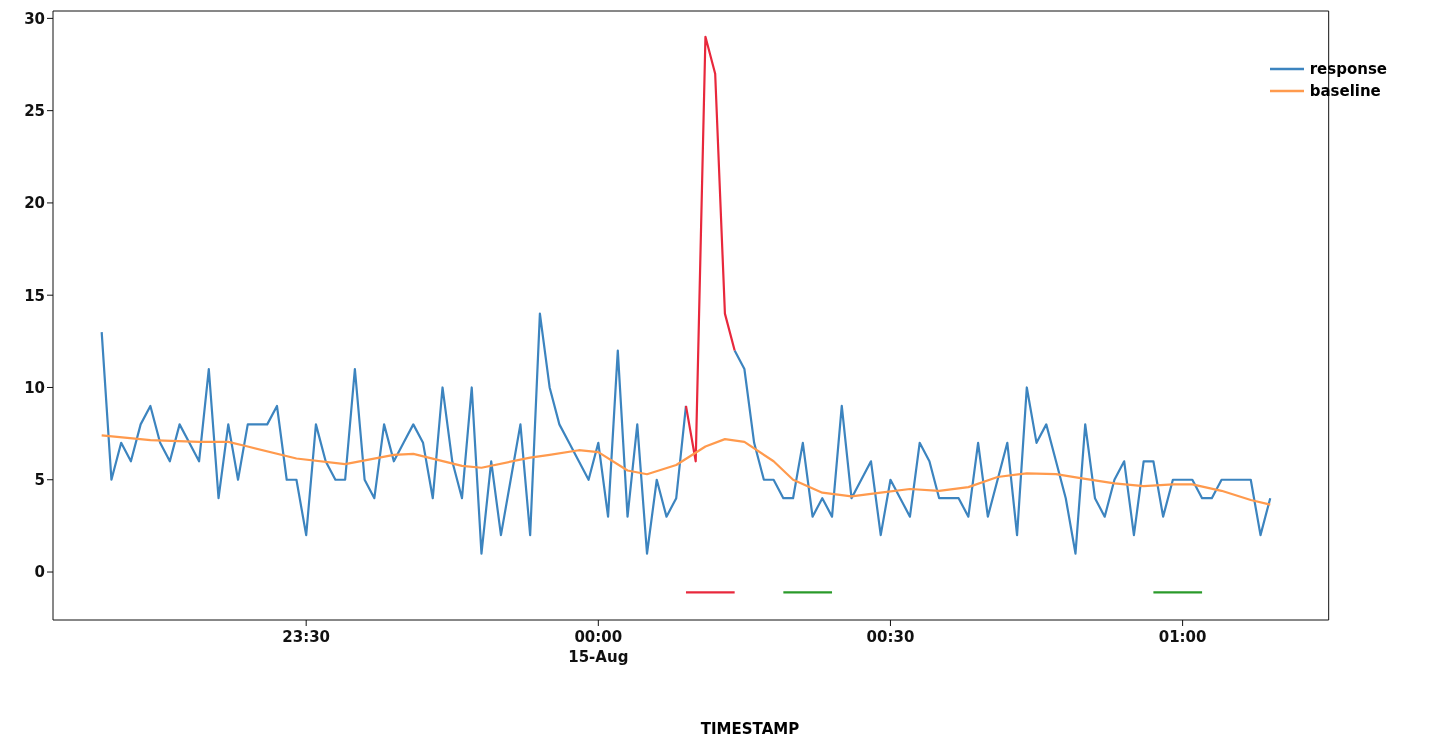 The image size is (1447, 747). I want to click on x-tick-label: 00:00 15-Aug, so click(598, 647).